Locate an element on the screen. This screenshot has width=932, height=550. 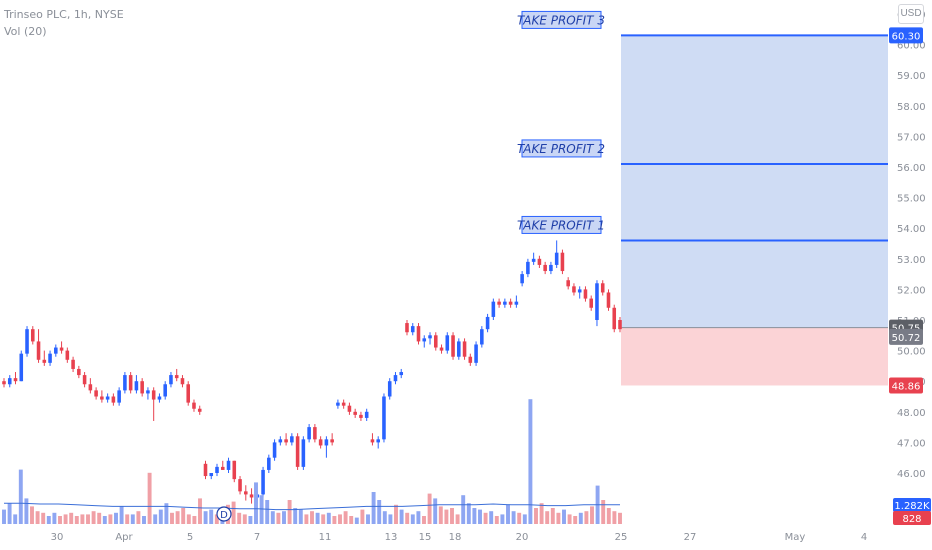
x-tick-label: 25 is located at coordinates (621, 537).